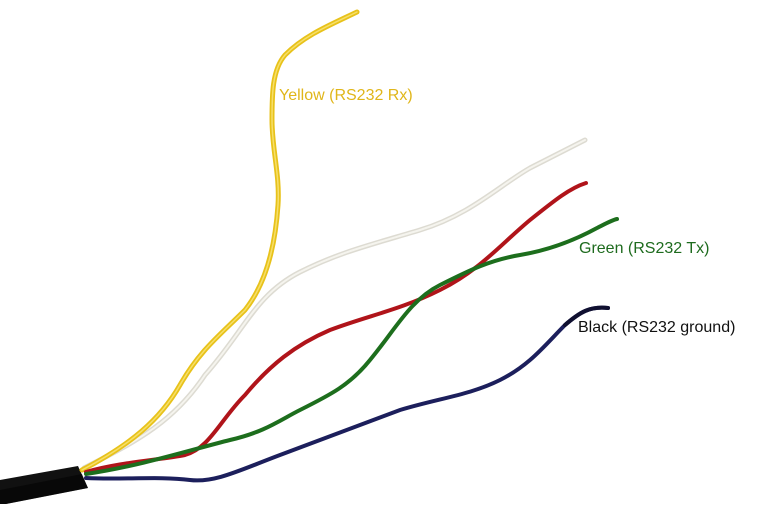  What do you see at coordinates (644, 248) in the screenshot?
I see `green-wire-label: Green (RS232 Tx)` at bounding box center [644, 248].